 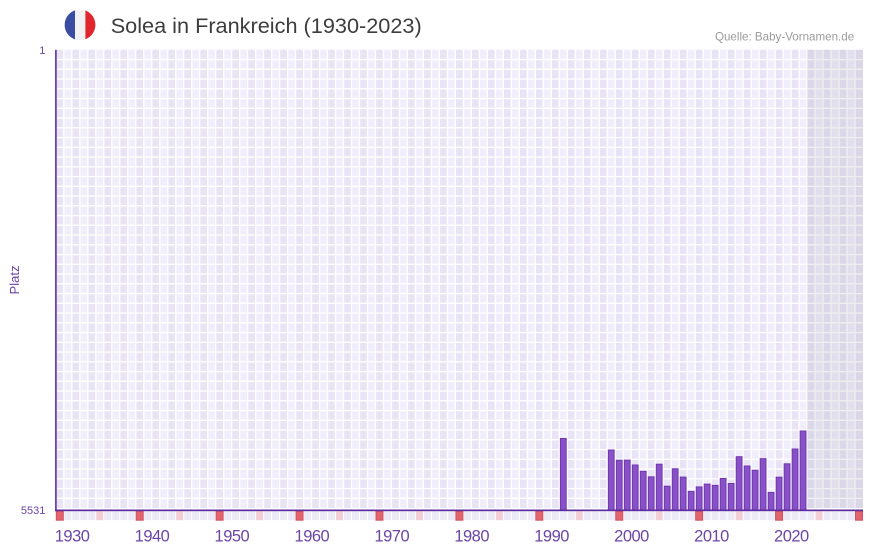 I want to click on svg-text: 5531, so click(x=33, y=511).